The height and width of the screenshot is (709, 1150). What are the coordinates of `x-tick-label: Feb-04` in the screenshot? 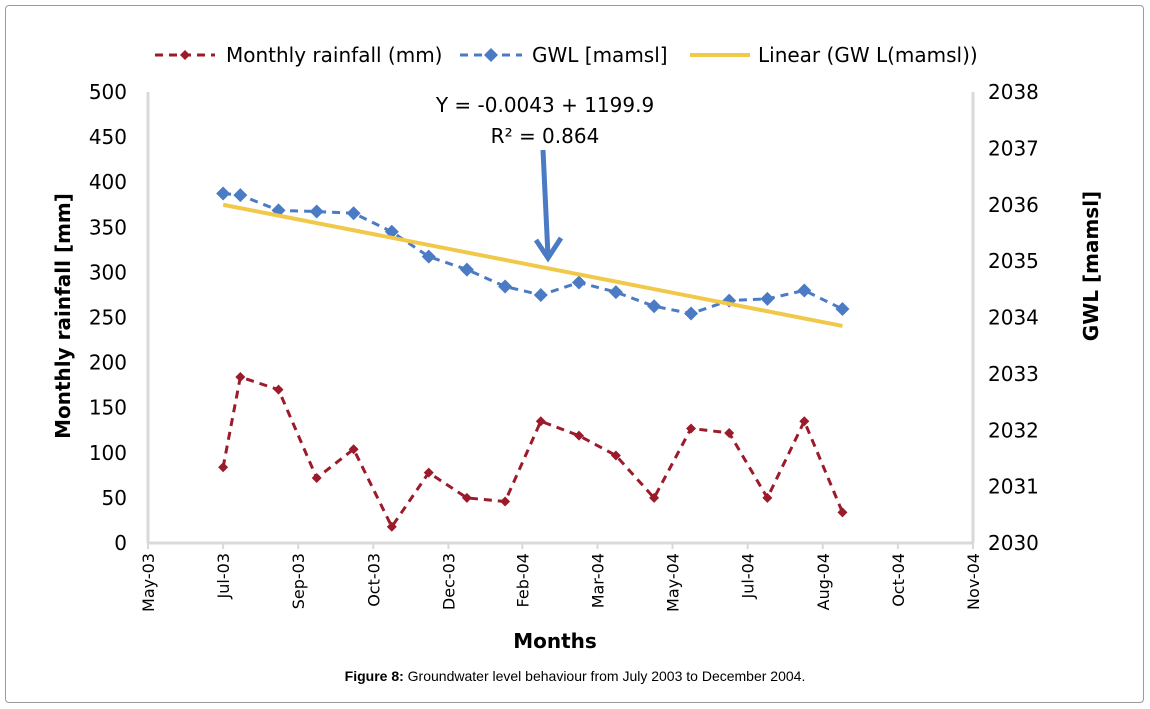 It's located at (522, 580).